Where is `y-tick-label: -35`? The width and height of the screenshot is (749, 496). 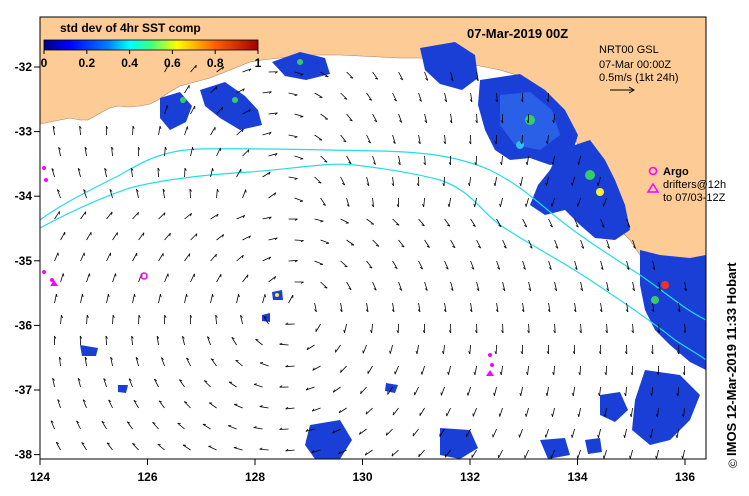 y-tick-label: -35 is located at coordinates (24, 261).